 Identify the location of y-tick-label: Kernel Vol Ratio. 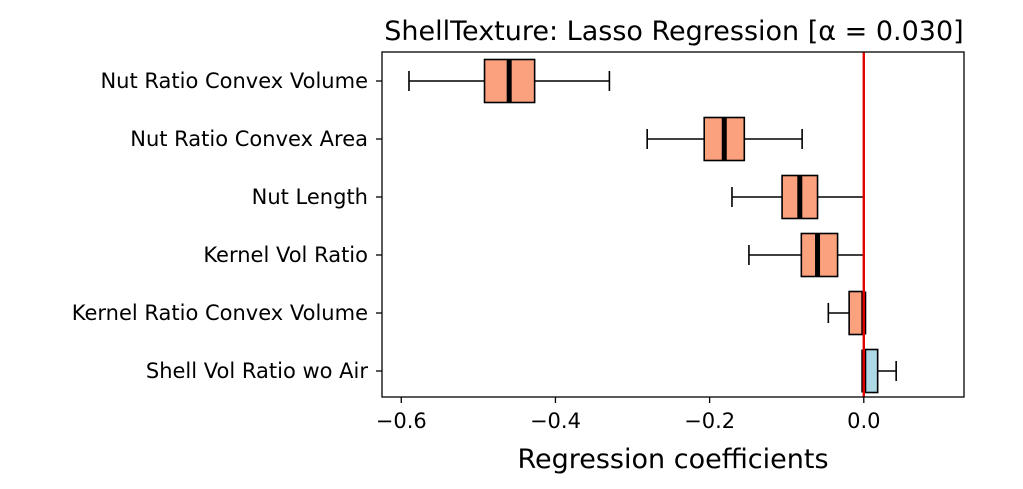
(285, 255).